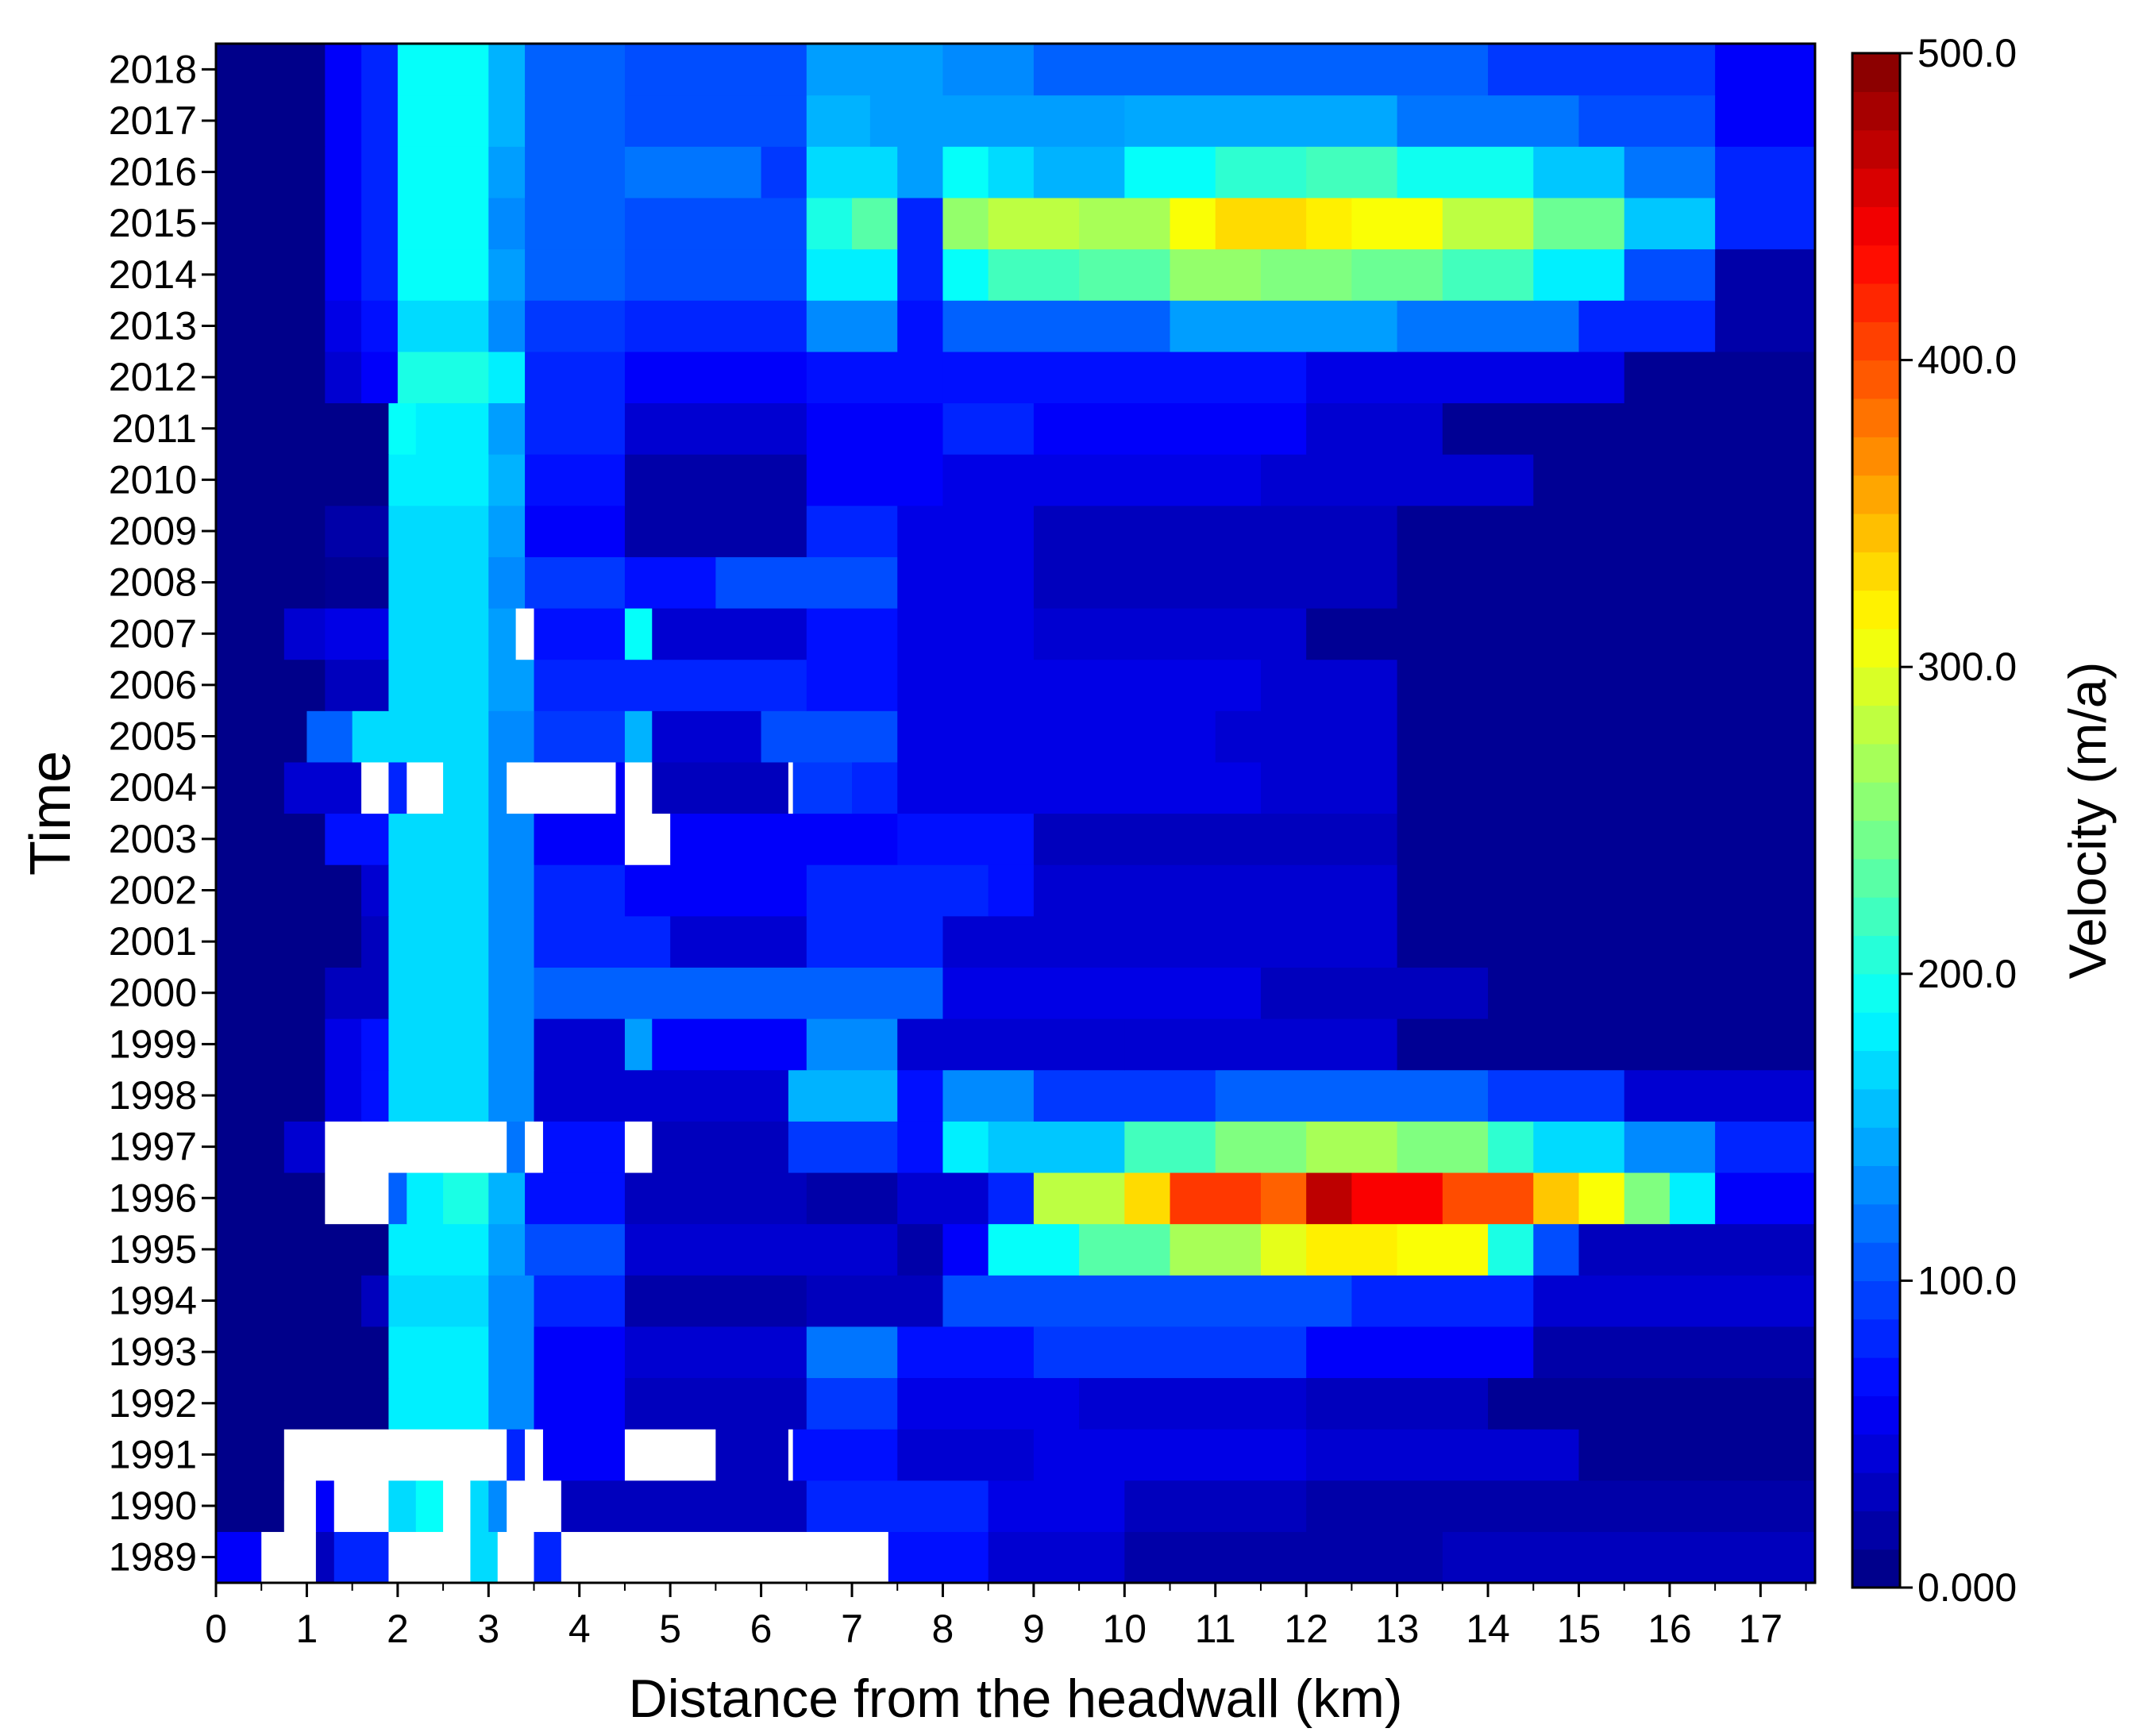 This screenshot has width=2135, height=1736. I want to click on y-tick-label: 1996, so click(153, 1198).